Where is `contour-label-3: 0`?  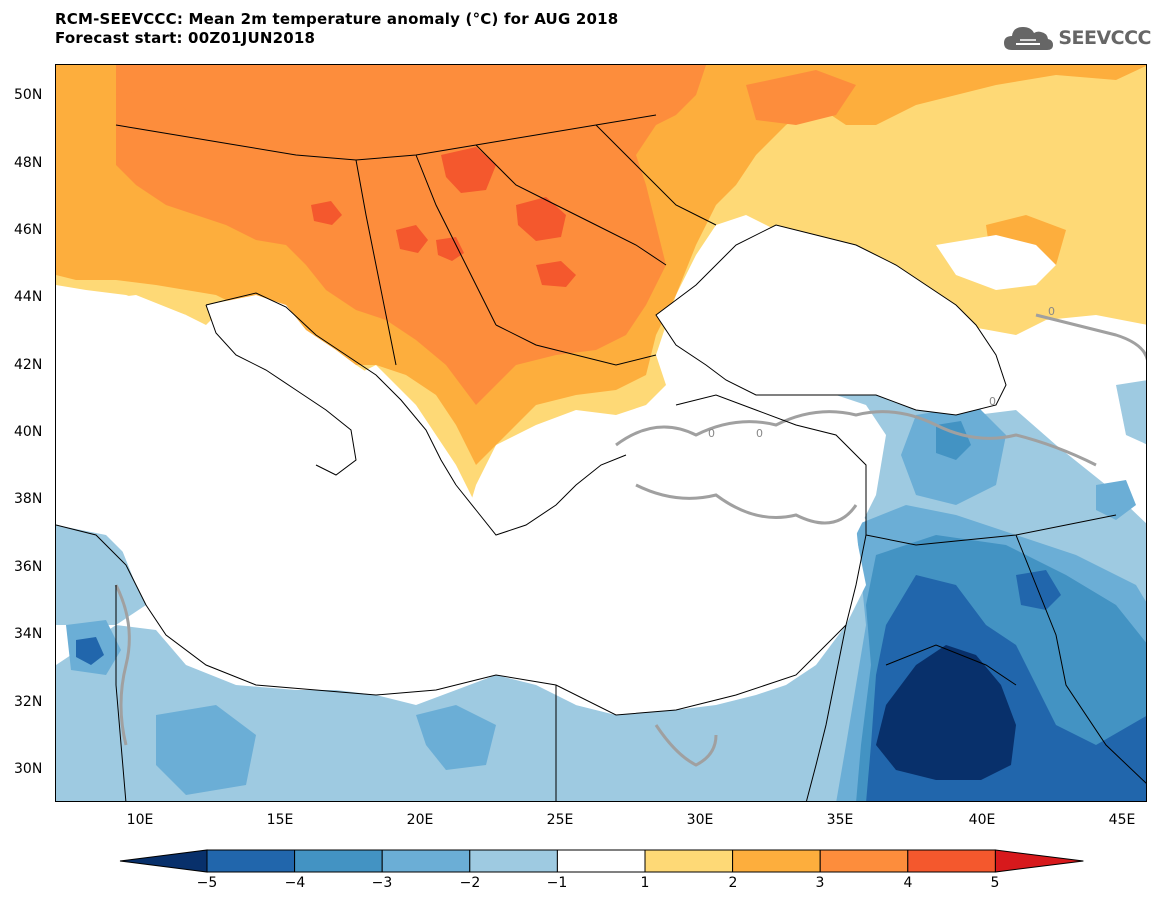 contour-label-3: 0 is located at coordinates (1051, 311).